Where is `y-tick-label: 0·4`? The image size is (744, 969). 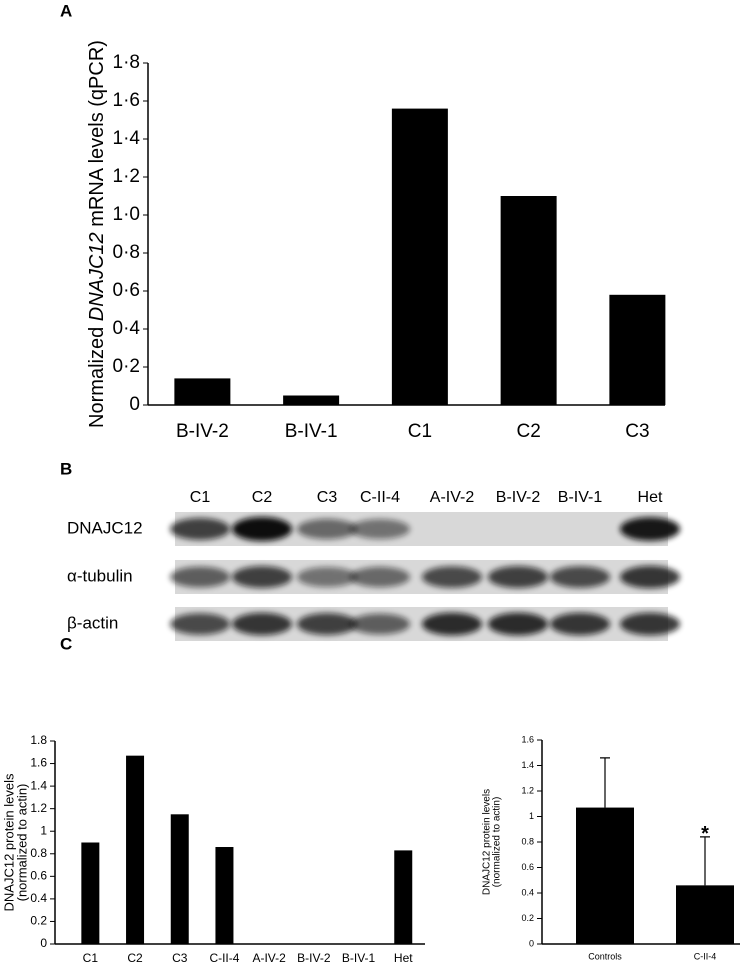
y-tick-label: 0·4 is located at coordinates (127, 328).